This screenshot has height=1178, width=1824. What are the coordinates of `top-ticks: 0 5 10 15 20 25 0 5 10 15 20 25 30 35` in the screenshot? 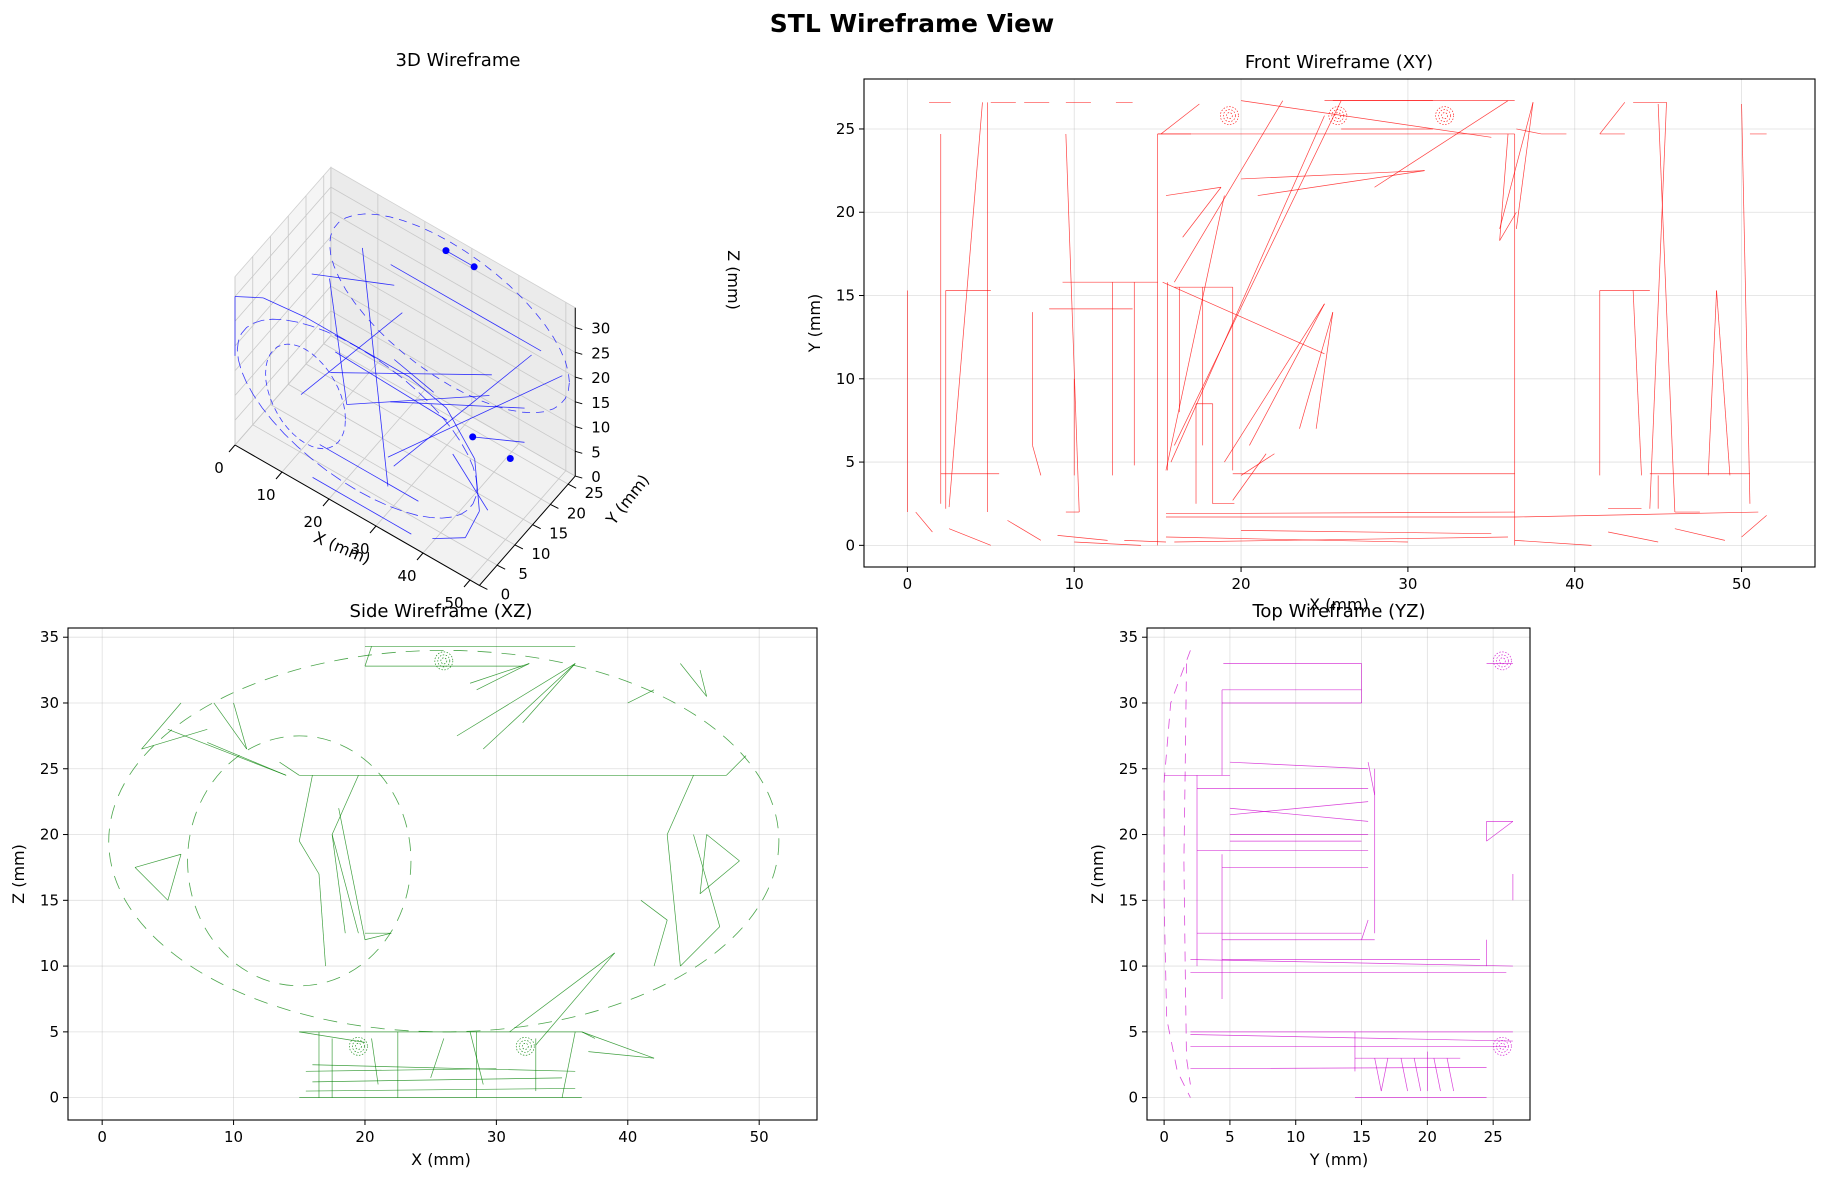 It's located at (1311, 887).